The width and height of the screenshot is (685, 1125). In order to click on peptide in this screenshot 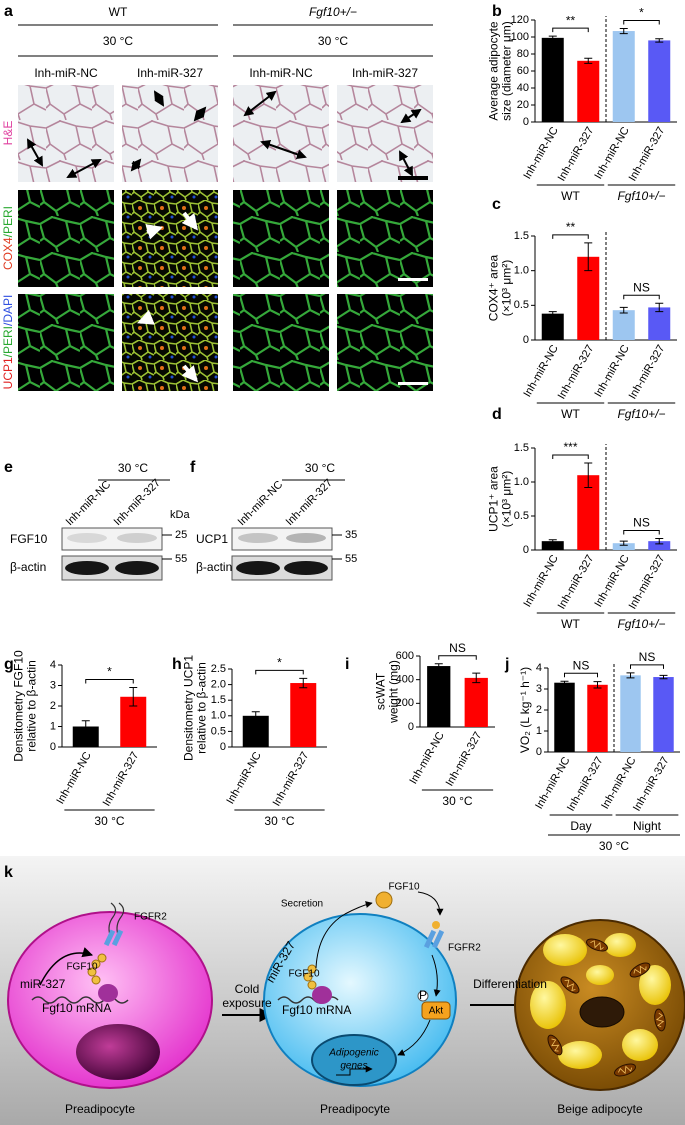, I will do `click(308, 977)`.